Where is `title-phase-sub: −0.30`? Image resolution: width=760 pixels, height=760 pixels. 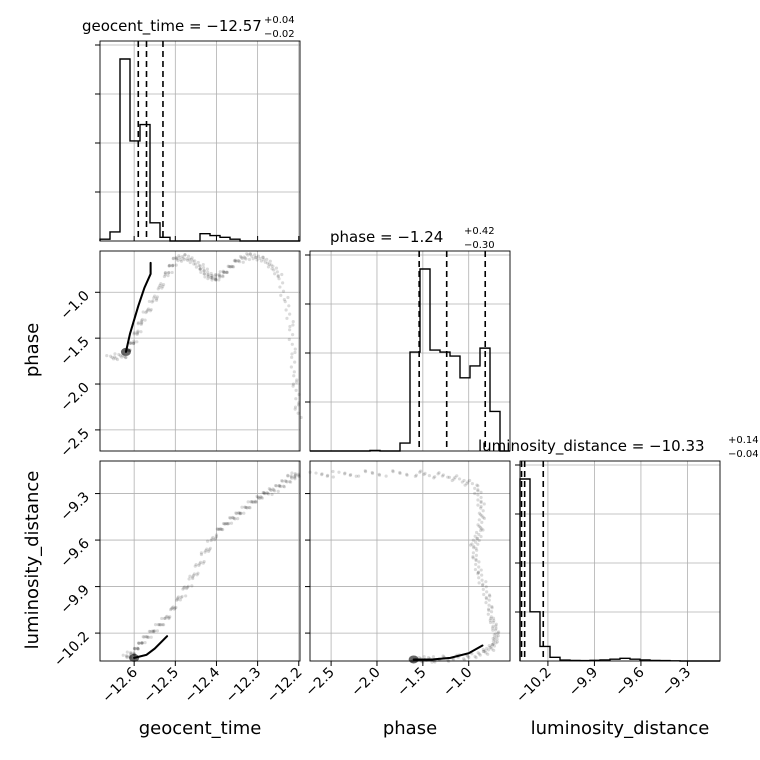 title-phase-sub: −0.30 is located at coordinates (479, 245).